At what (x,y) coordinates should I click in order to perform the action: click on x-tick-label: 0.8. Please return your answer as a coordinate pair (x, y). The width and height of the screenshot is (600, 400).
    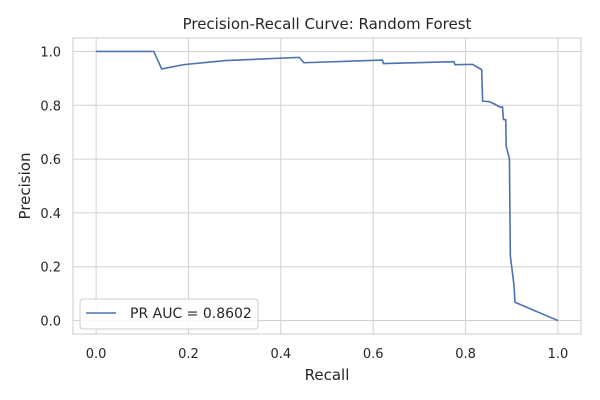
    Looking at the image, I should click on (465, 354).